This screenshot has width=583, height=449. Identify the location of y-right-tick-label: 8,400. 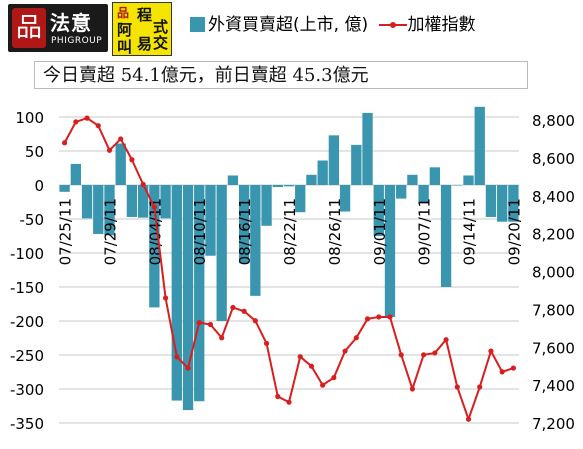
(553, 197).